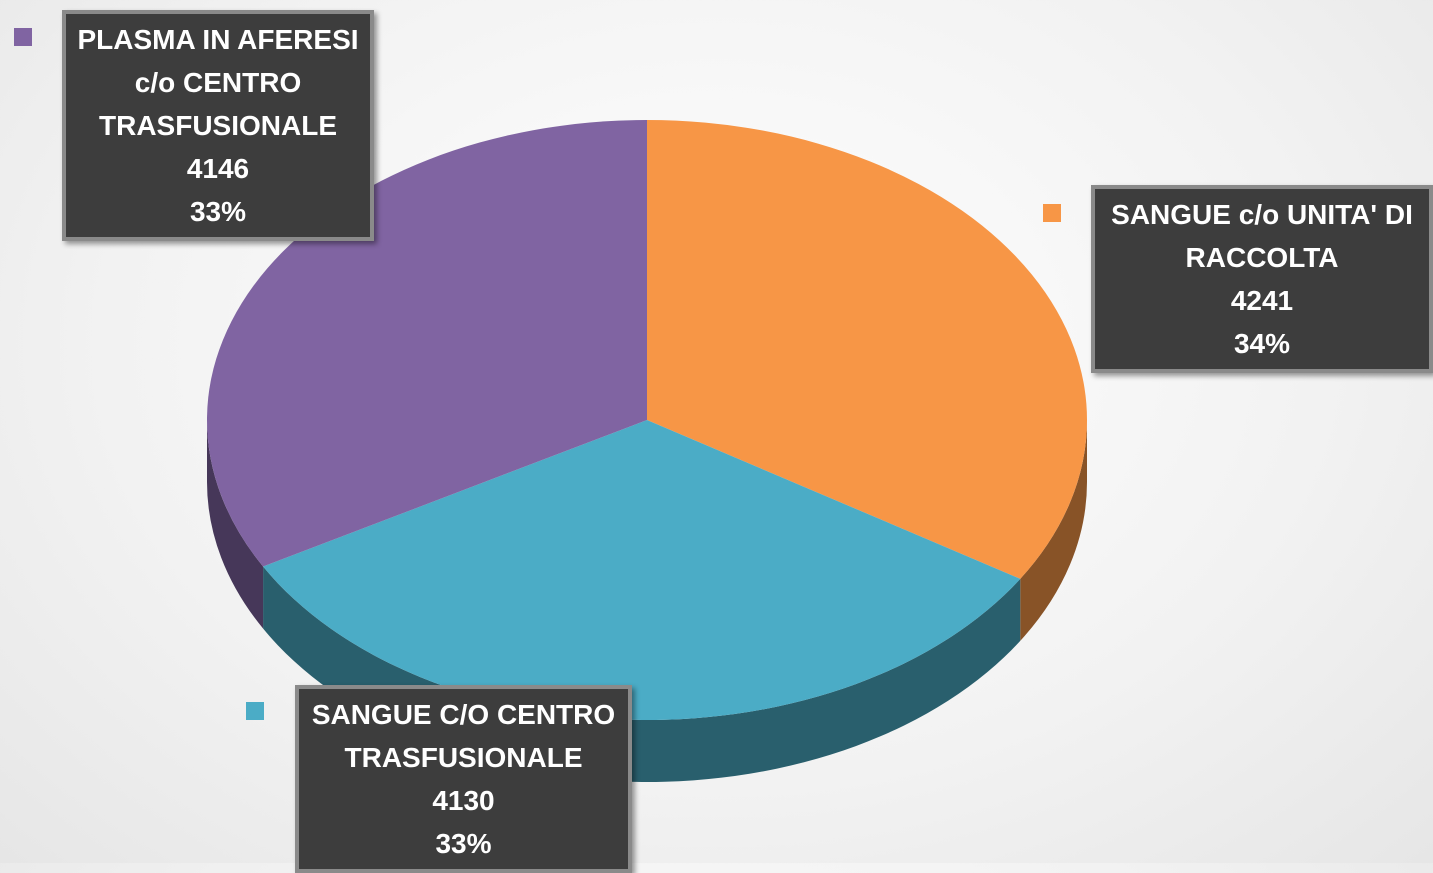 The width and height of the screenshot is (1433, 873). Describe the element at coordinates (1262, 343) in the screenshot. I see `label-percent: 34%` at that location.